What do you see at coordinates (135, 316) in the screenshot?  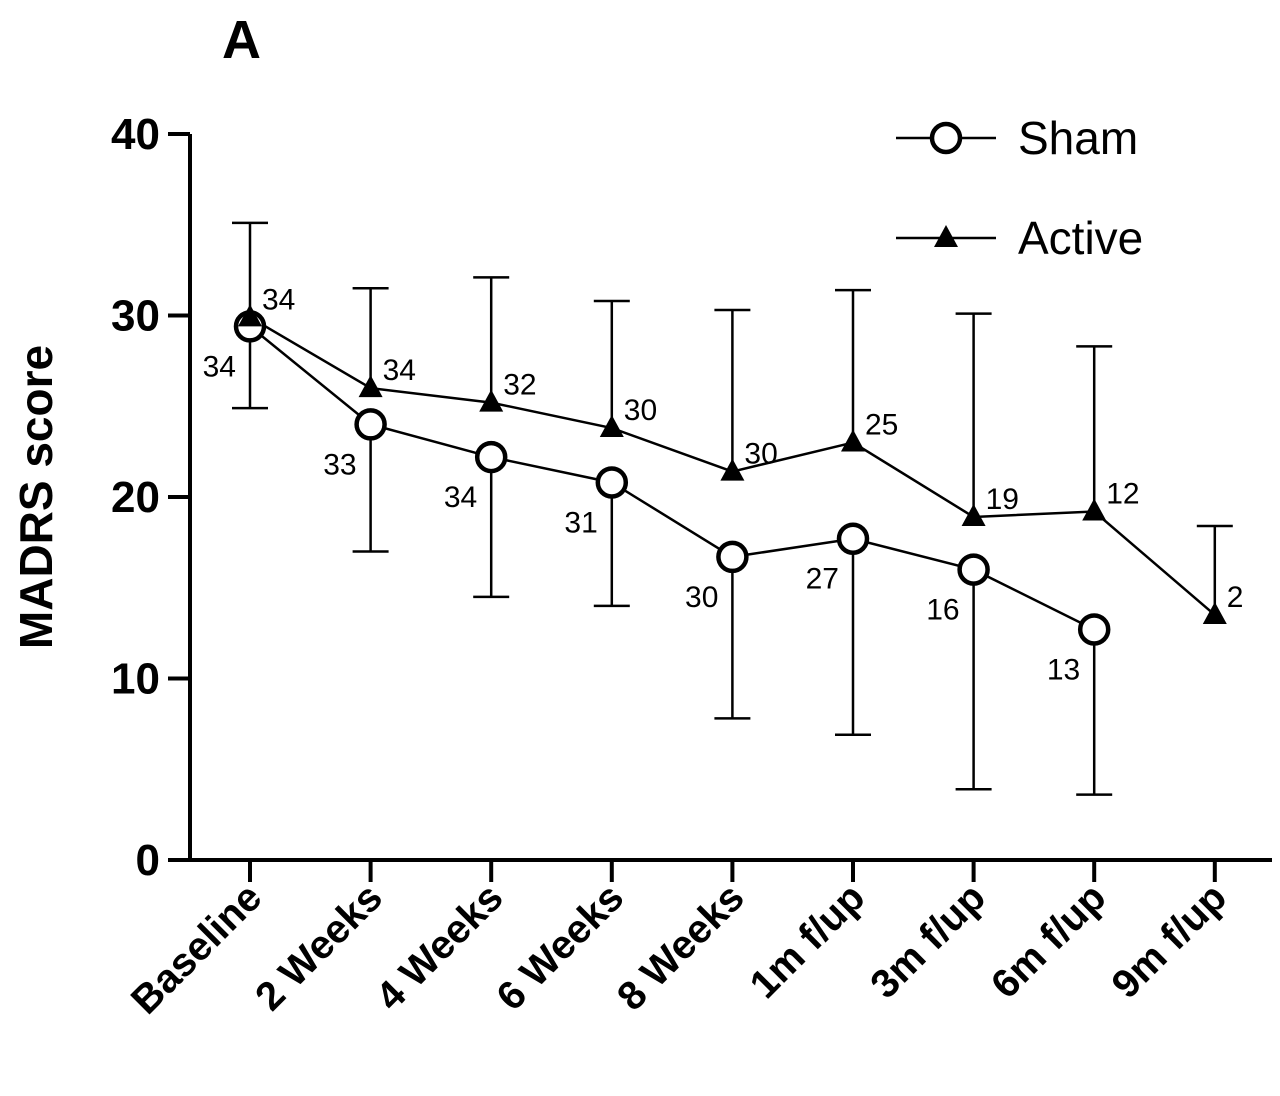 I see `y-tick-label: 30` at bounding box center [135, 316].